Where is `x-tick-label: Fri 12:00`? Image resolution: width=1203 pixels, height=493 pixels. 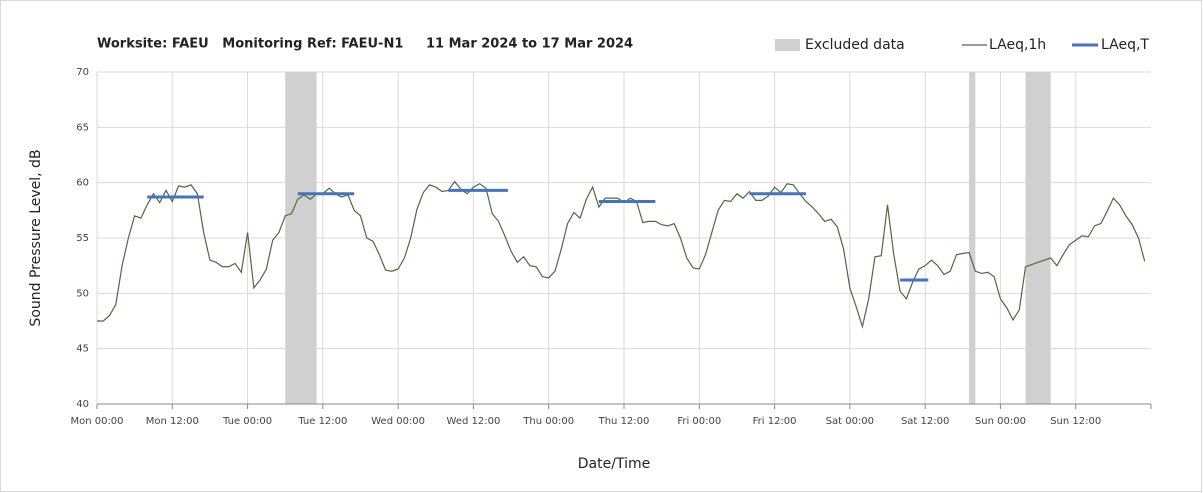 x-tick-label: Fri 12:00 is located at coordinates (775, 421).